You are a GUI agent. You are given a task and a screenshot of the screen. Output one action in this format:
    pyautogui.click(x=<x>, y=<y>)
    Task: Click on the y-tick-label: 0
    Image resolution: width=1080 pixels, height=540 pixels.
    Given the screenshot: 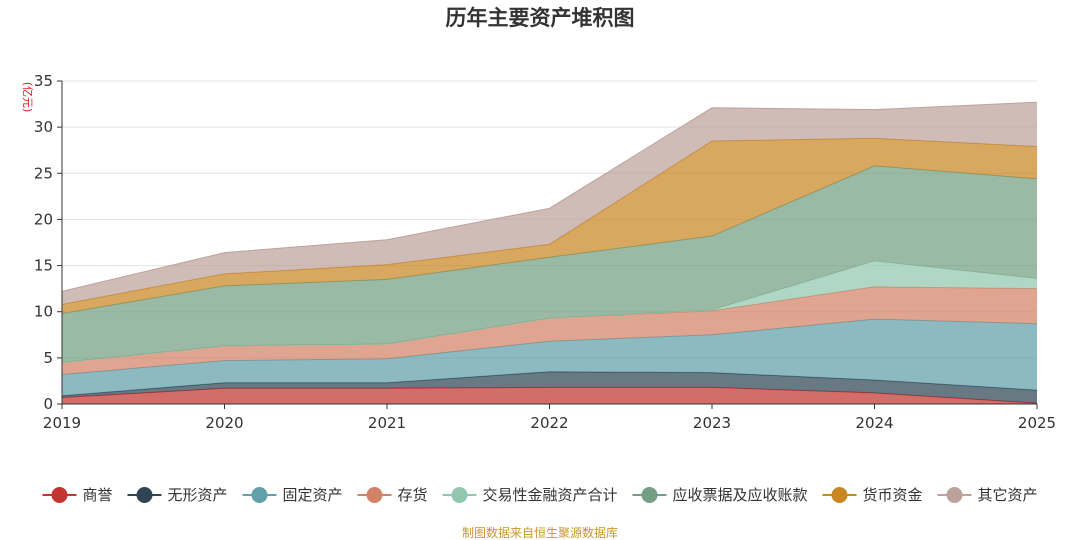 What is the action you would take?
    pyautogui.click(x=48, y=404)
    